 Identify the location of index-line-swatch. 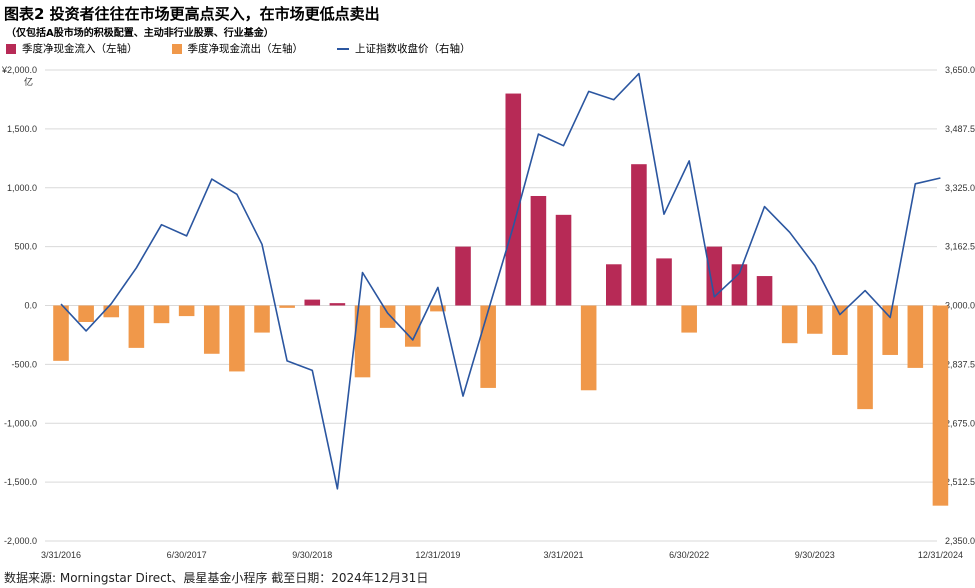
(343, 48).